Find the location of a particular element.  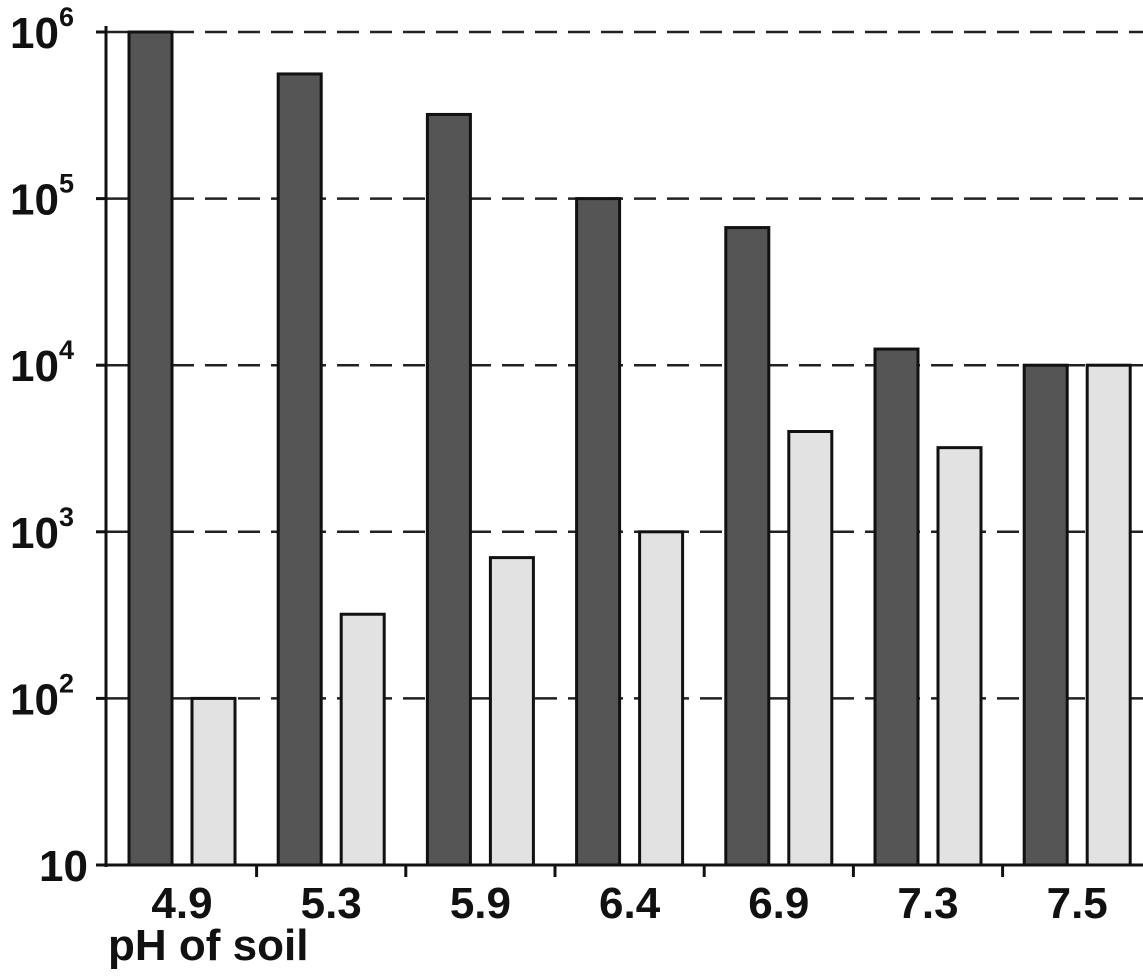

y-tick-exponent: 3 is located at coordinates (66, 517).